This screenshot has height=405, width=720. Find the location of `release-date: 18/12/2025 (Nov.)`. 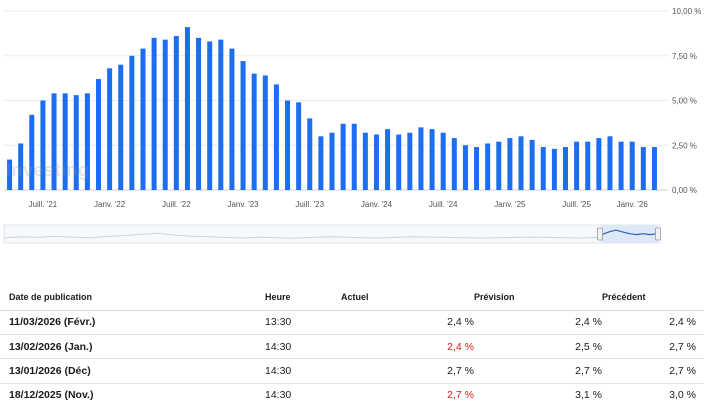

release-date: 18/12/2025 (Nov.) is located at coordinates (122, 394).